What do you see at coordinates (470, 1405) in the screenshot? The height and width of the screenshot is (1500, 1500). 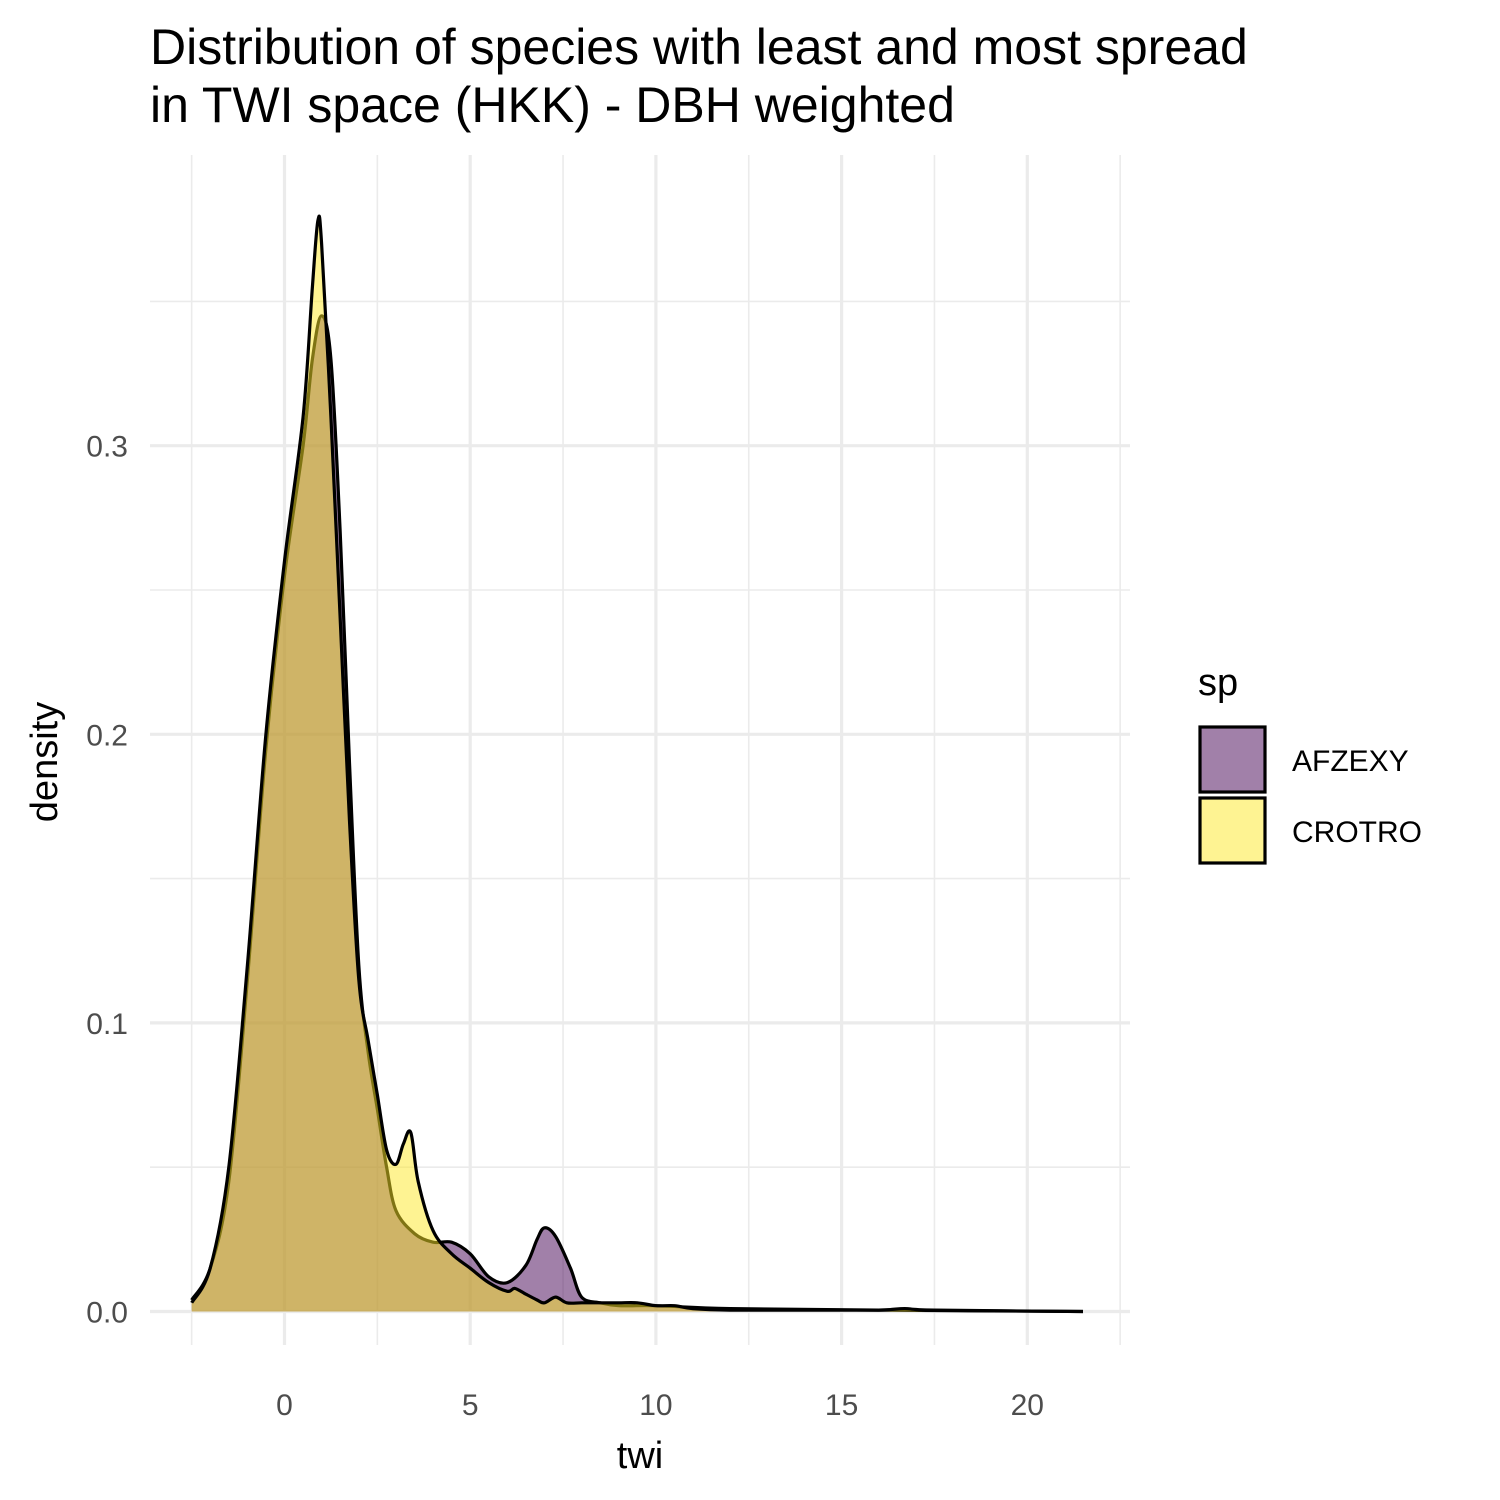 I see `x-tick-label: 5` at bounding box center [470, 1405].